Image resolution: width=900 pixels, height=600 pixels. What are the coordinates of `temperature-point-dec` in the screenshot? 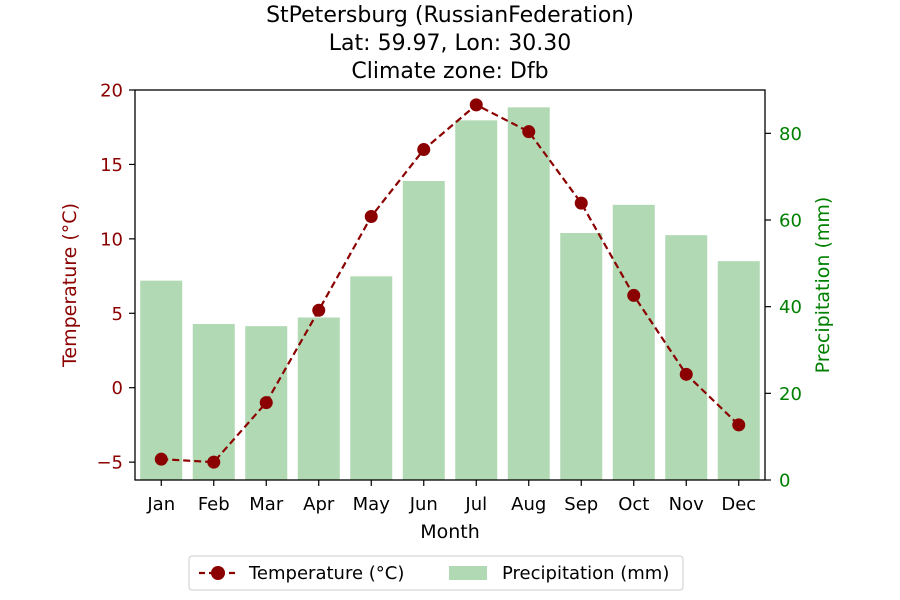 It's located at (739, 425).